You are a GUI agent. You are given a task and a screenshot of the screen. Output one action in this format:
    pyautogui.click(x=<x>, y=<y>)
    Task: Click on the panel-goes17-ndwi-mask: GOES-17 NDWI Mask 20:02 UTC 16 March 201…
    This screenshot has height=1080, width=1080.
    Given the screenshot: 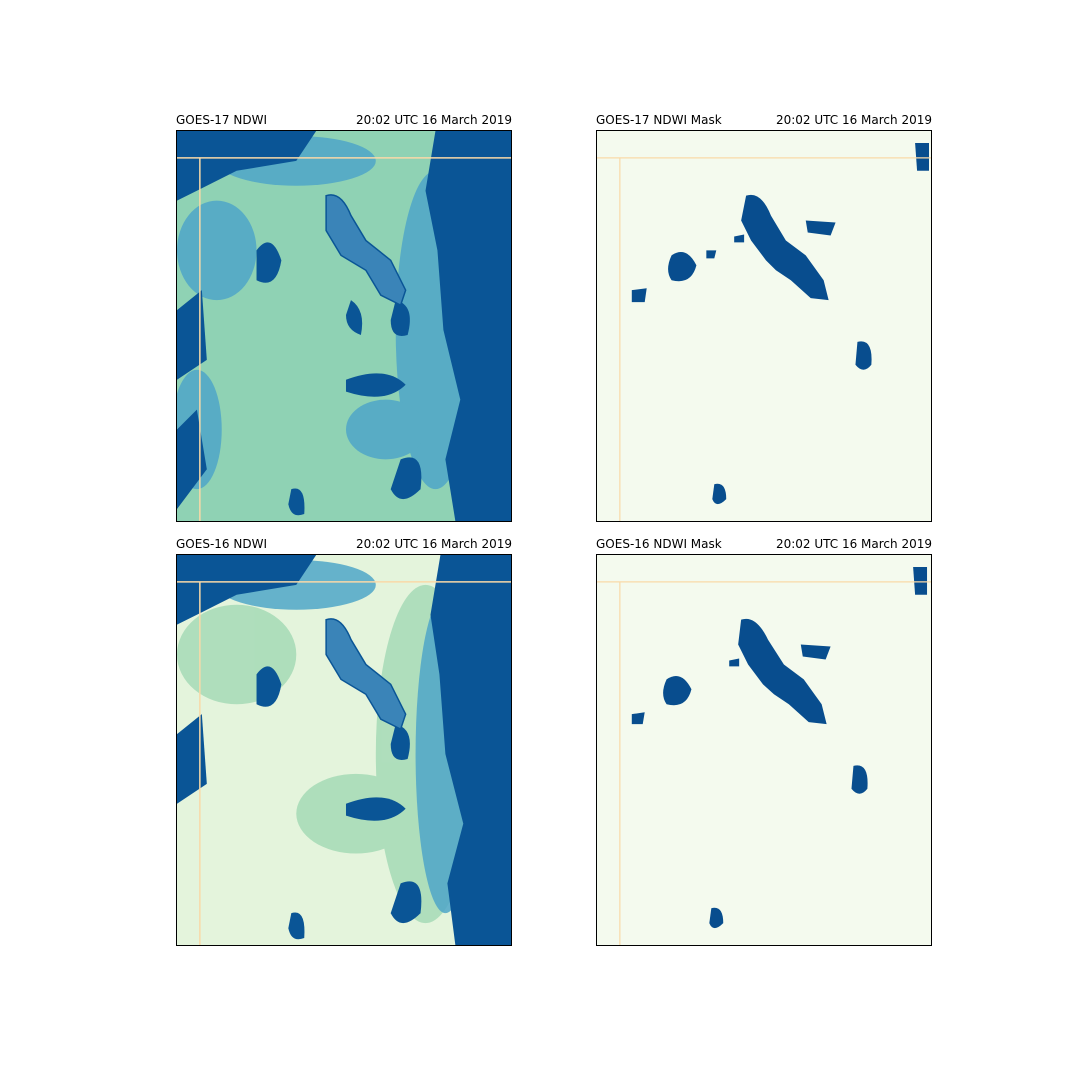 What is the action you would take?
    pyautogui.click(x=764, y=317)
    